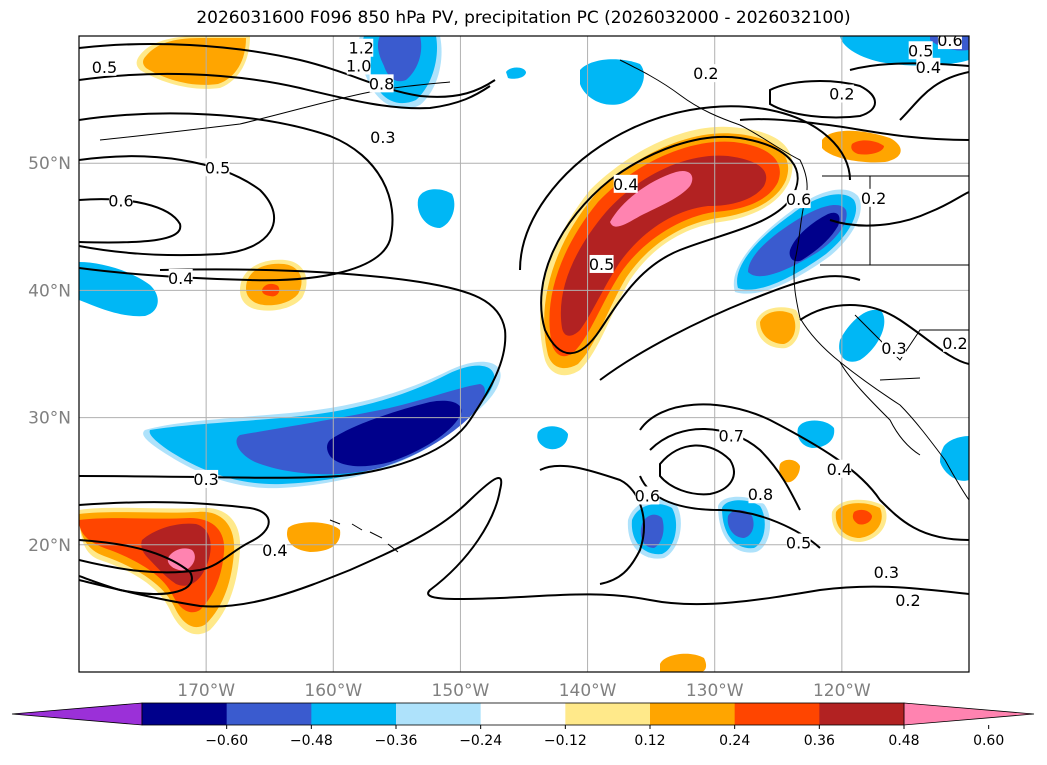 This screenshot has width=1047, height=765. I want to click on shade-patch-k-blue, so click(740, 524).